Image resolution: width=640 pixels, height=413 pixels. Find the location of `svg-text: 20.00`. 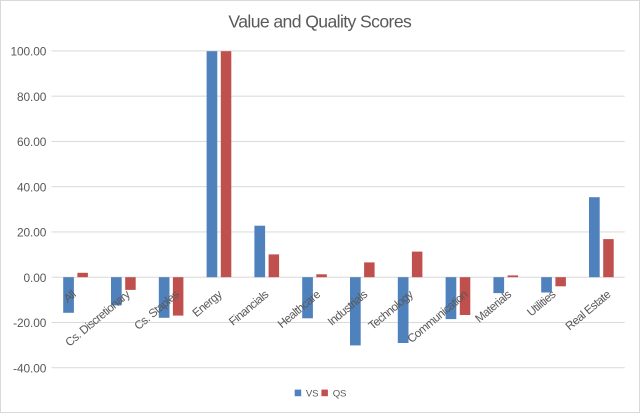

svg-text: 20.00 is located at coordinates (32, 233).